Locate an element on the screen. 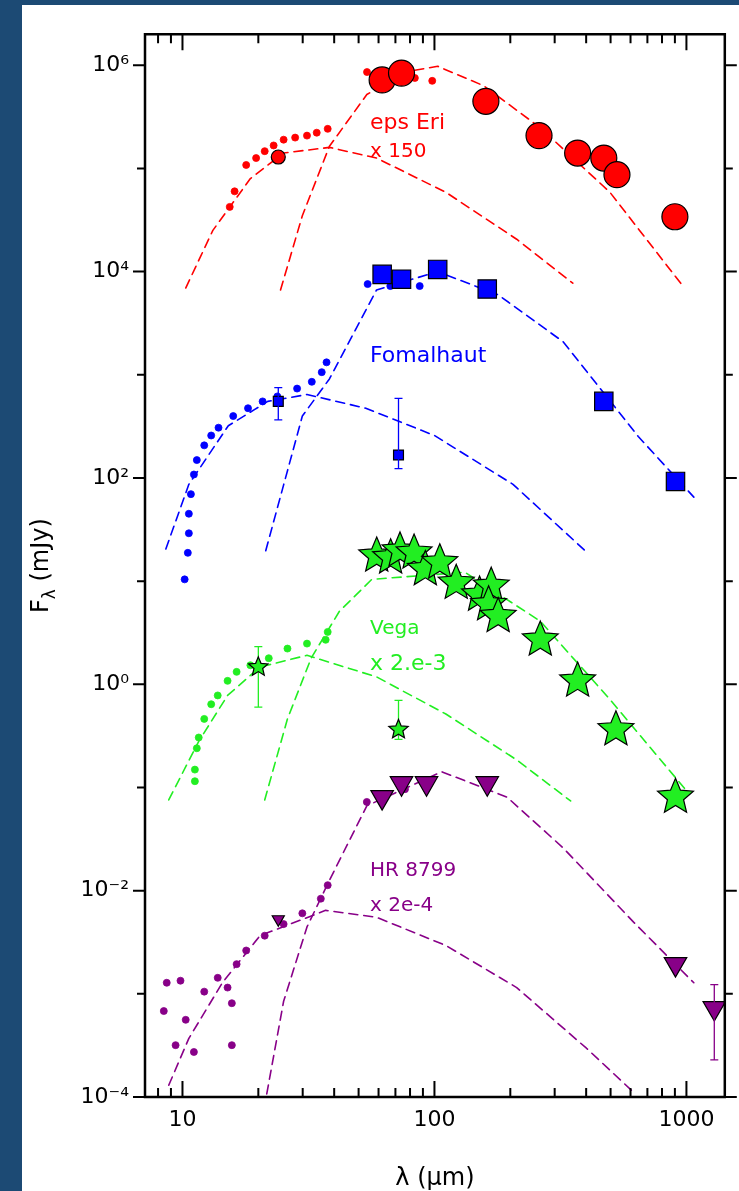 Image resolution: width=739 pixels, height=1191 pixels. y-tick-label: 10² is located at coordinates (110, 476).